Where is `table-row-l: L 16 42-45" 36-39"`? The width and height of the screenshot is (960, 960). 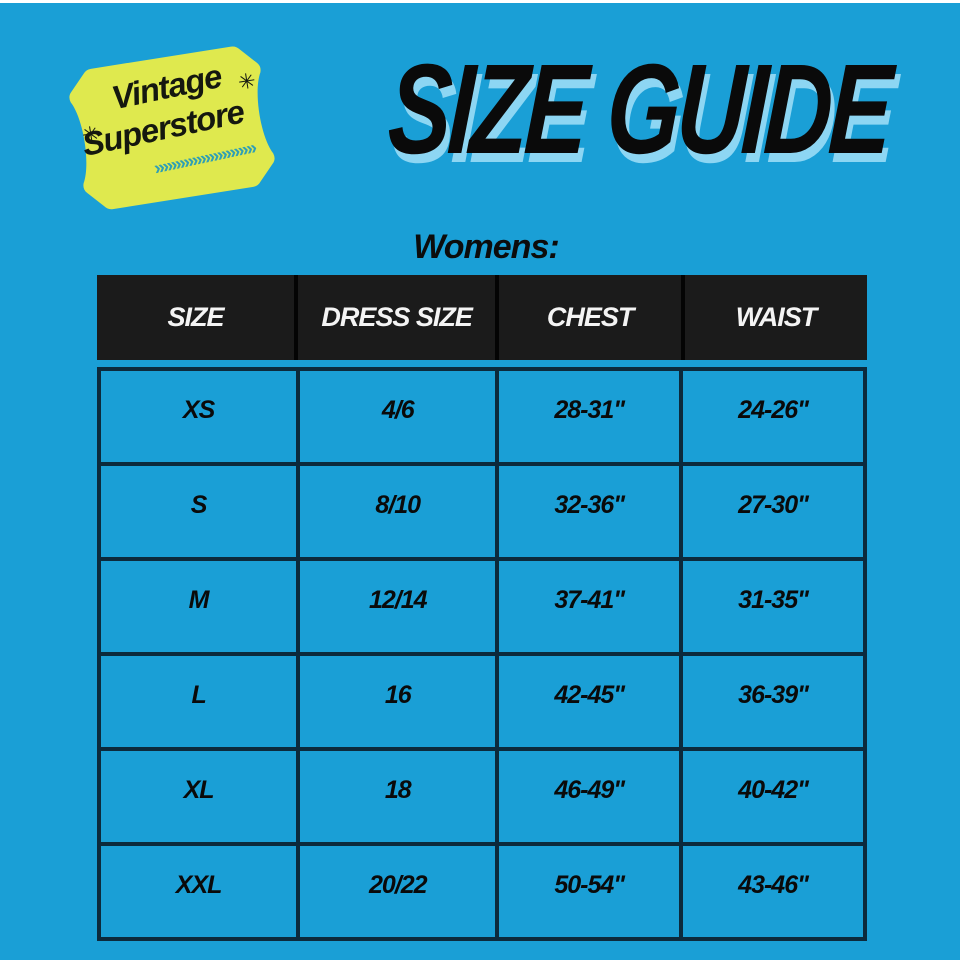 table-row-l: L 16 42-45" 36-39" is located at coordinates (481, 701).